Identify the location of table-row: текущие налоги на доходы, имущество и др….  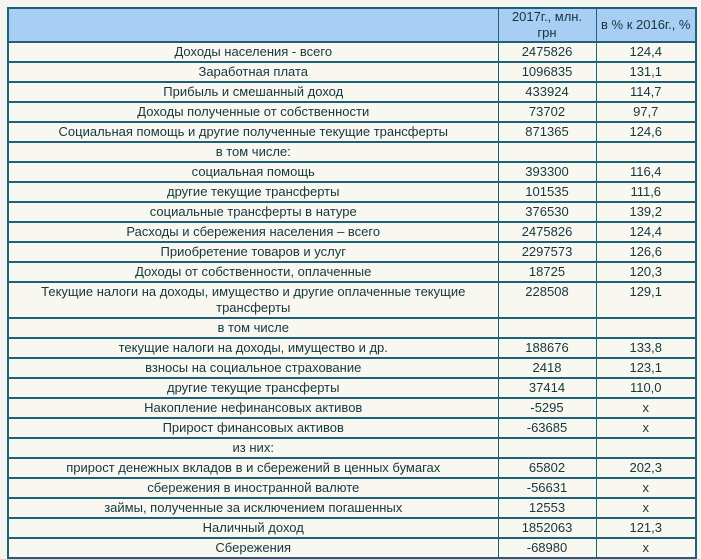
(352, 348).